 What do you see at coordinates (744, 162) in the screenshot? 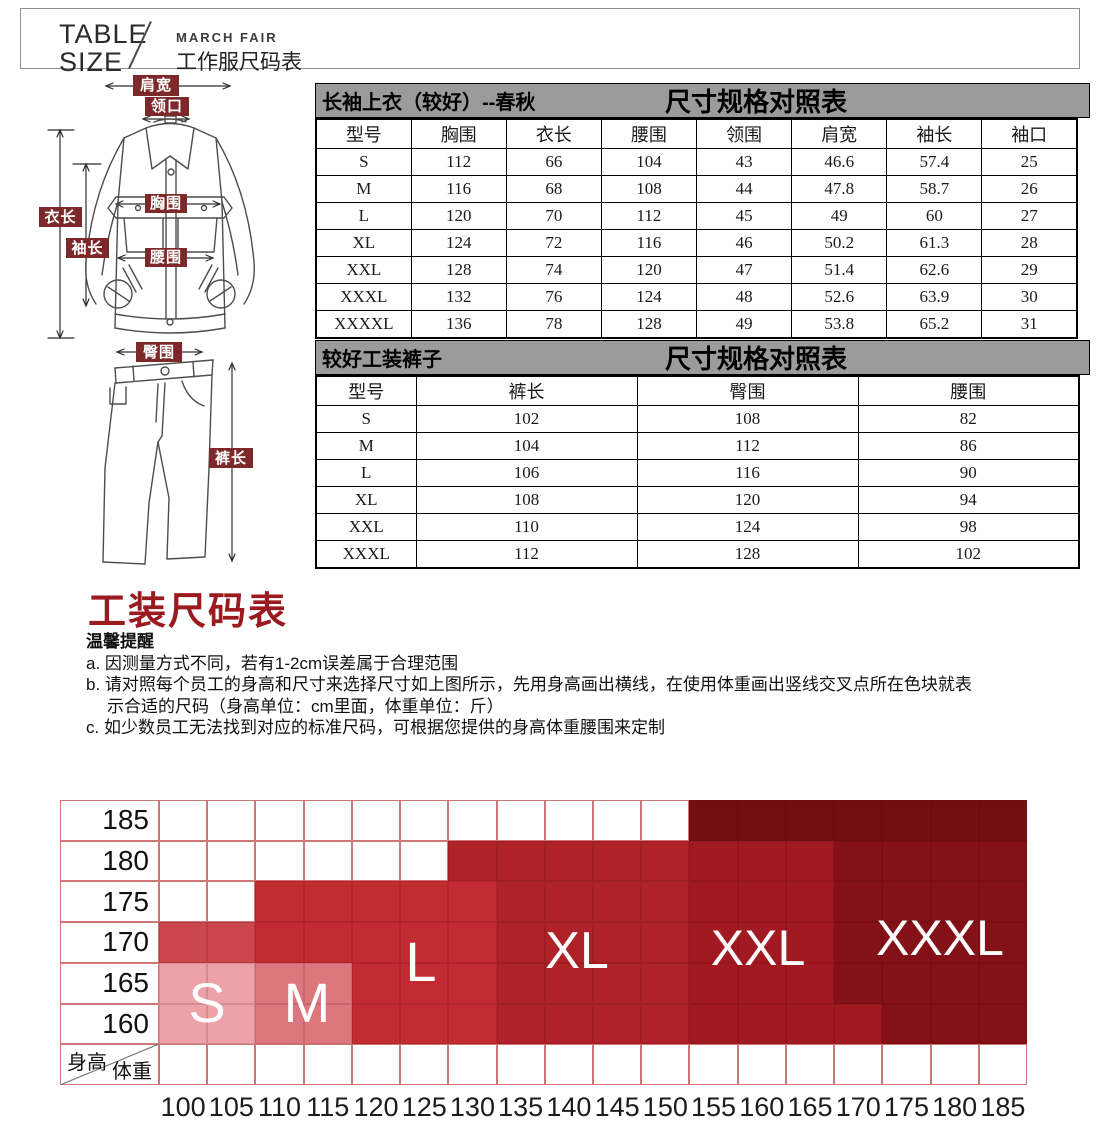
I see `table-cell: 43` at bounding box center [744, 162].